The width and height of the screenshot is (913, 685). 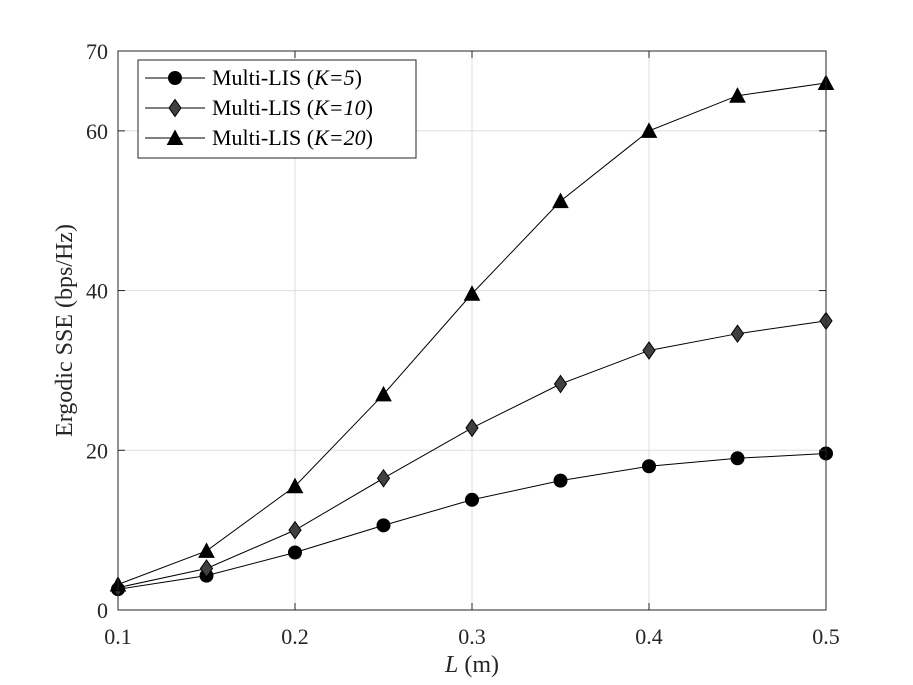 I want to click on legend-label-var: K=10, so click(x=339, y=107).